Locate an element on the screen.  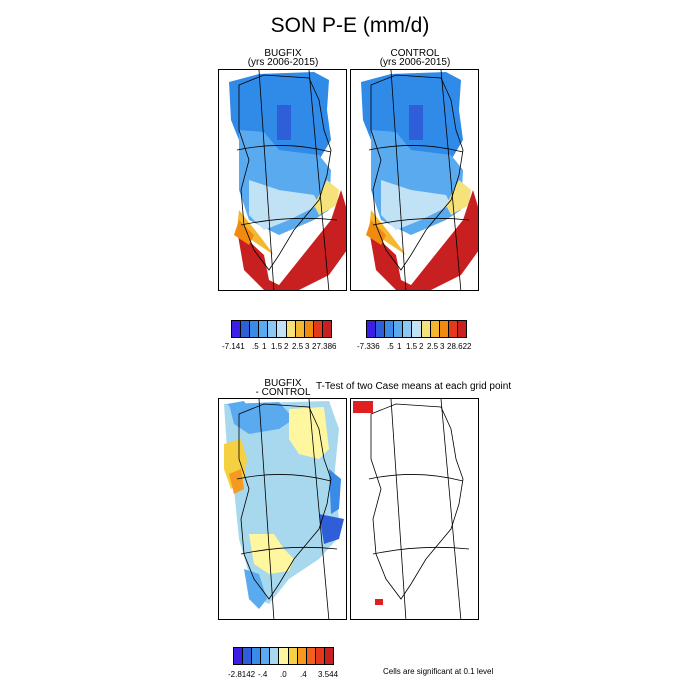
ttest-map-svg is located at coordinates (411, 509).